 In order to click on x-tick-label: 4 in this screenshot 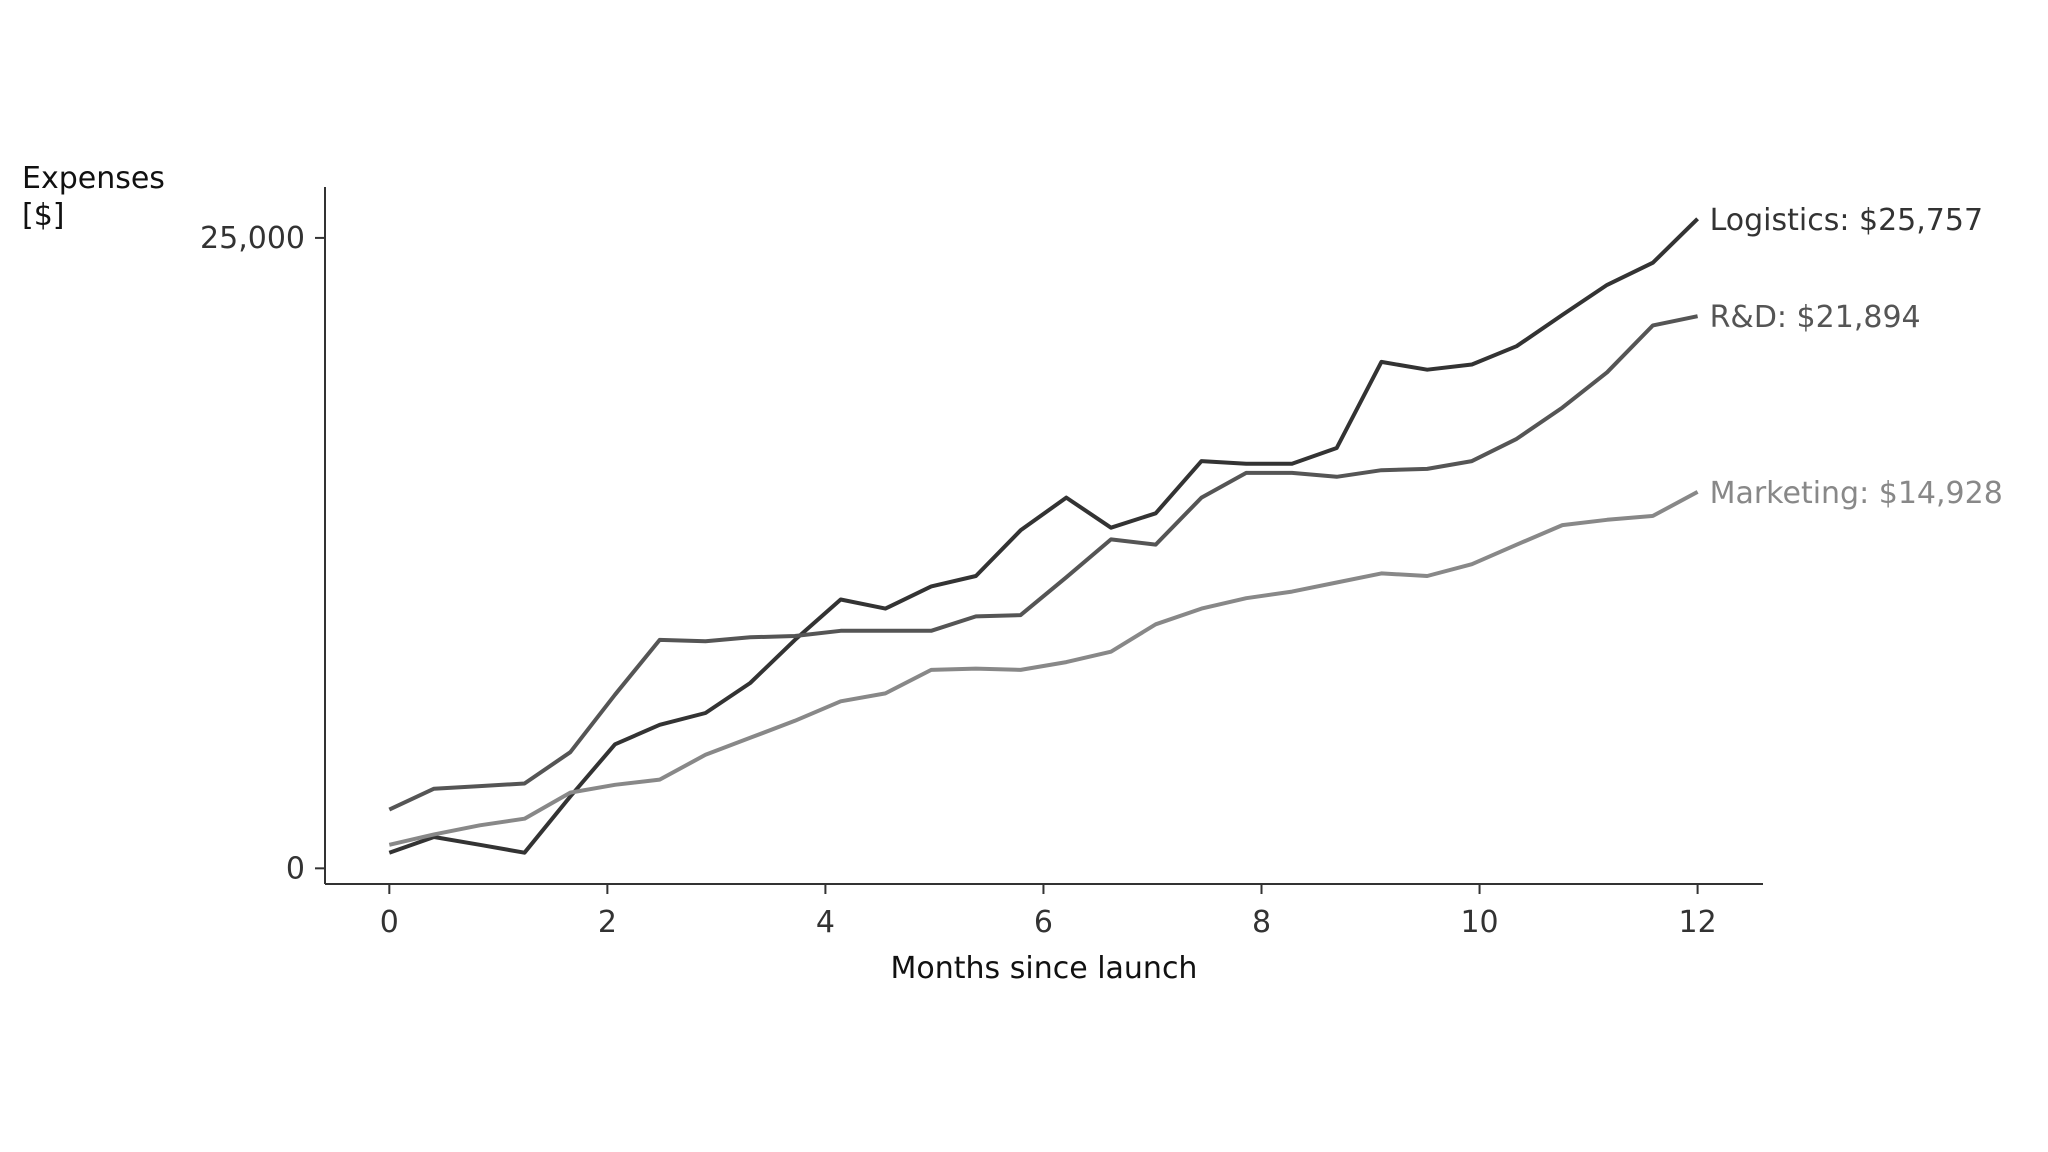, I will do `click(825, 922)`.